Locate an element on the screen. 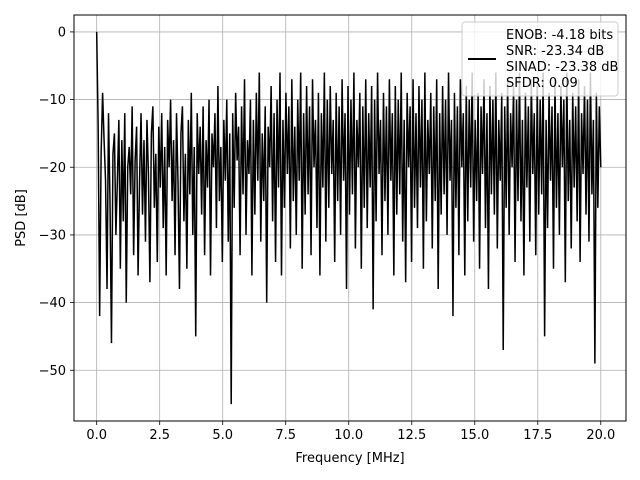  y-tick-label: −40 is located at coordinates (52, 303).